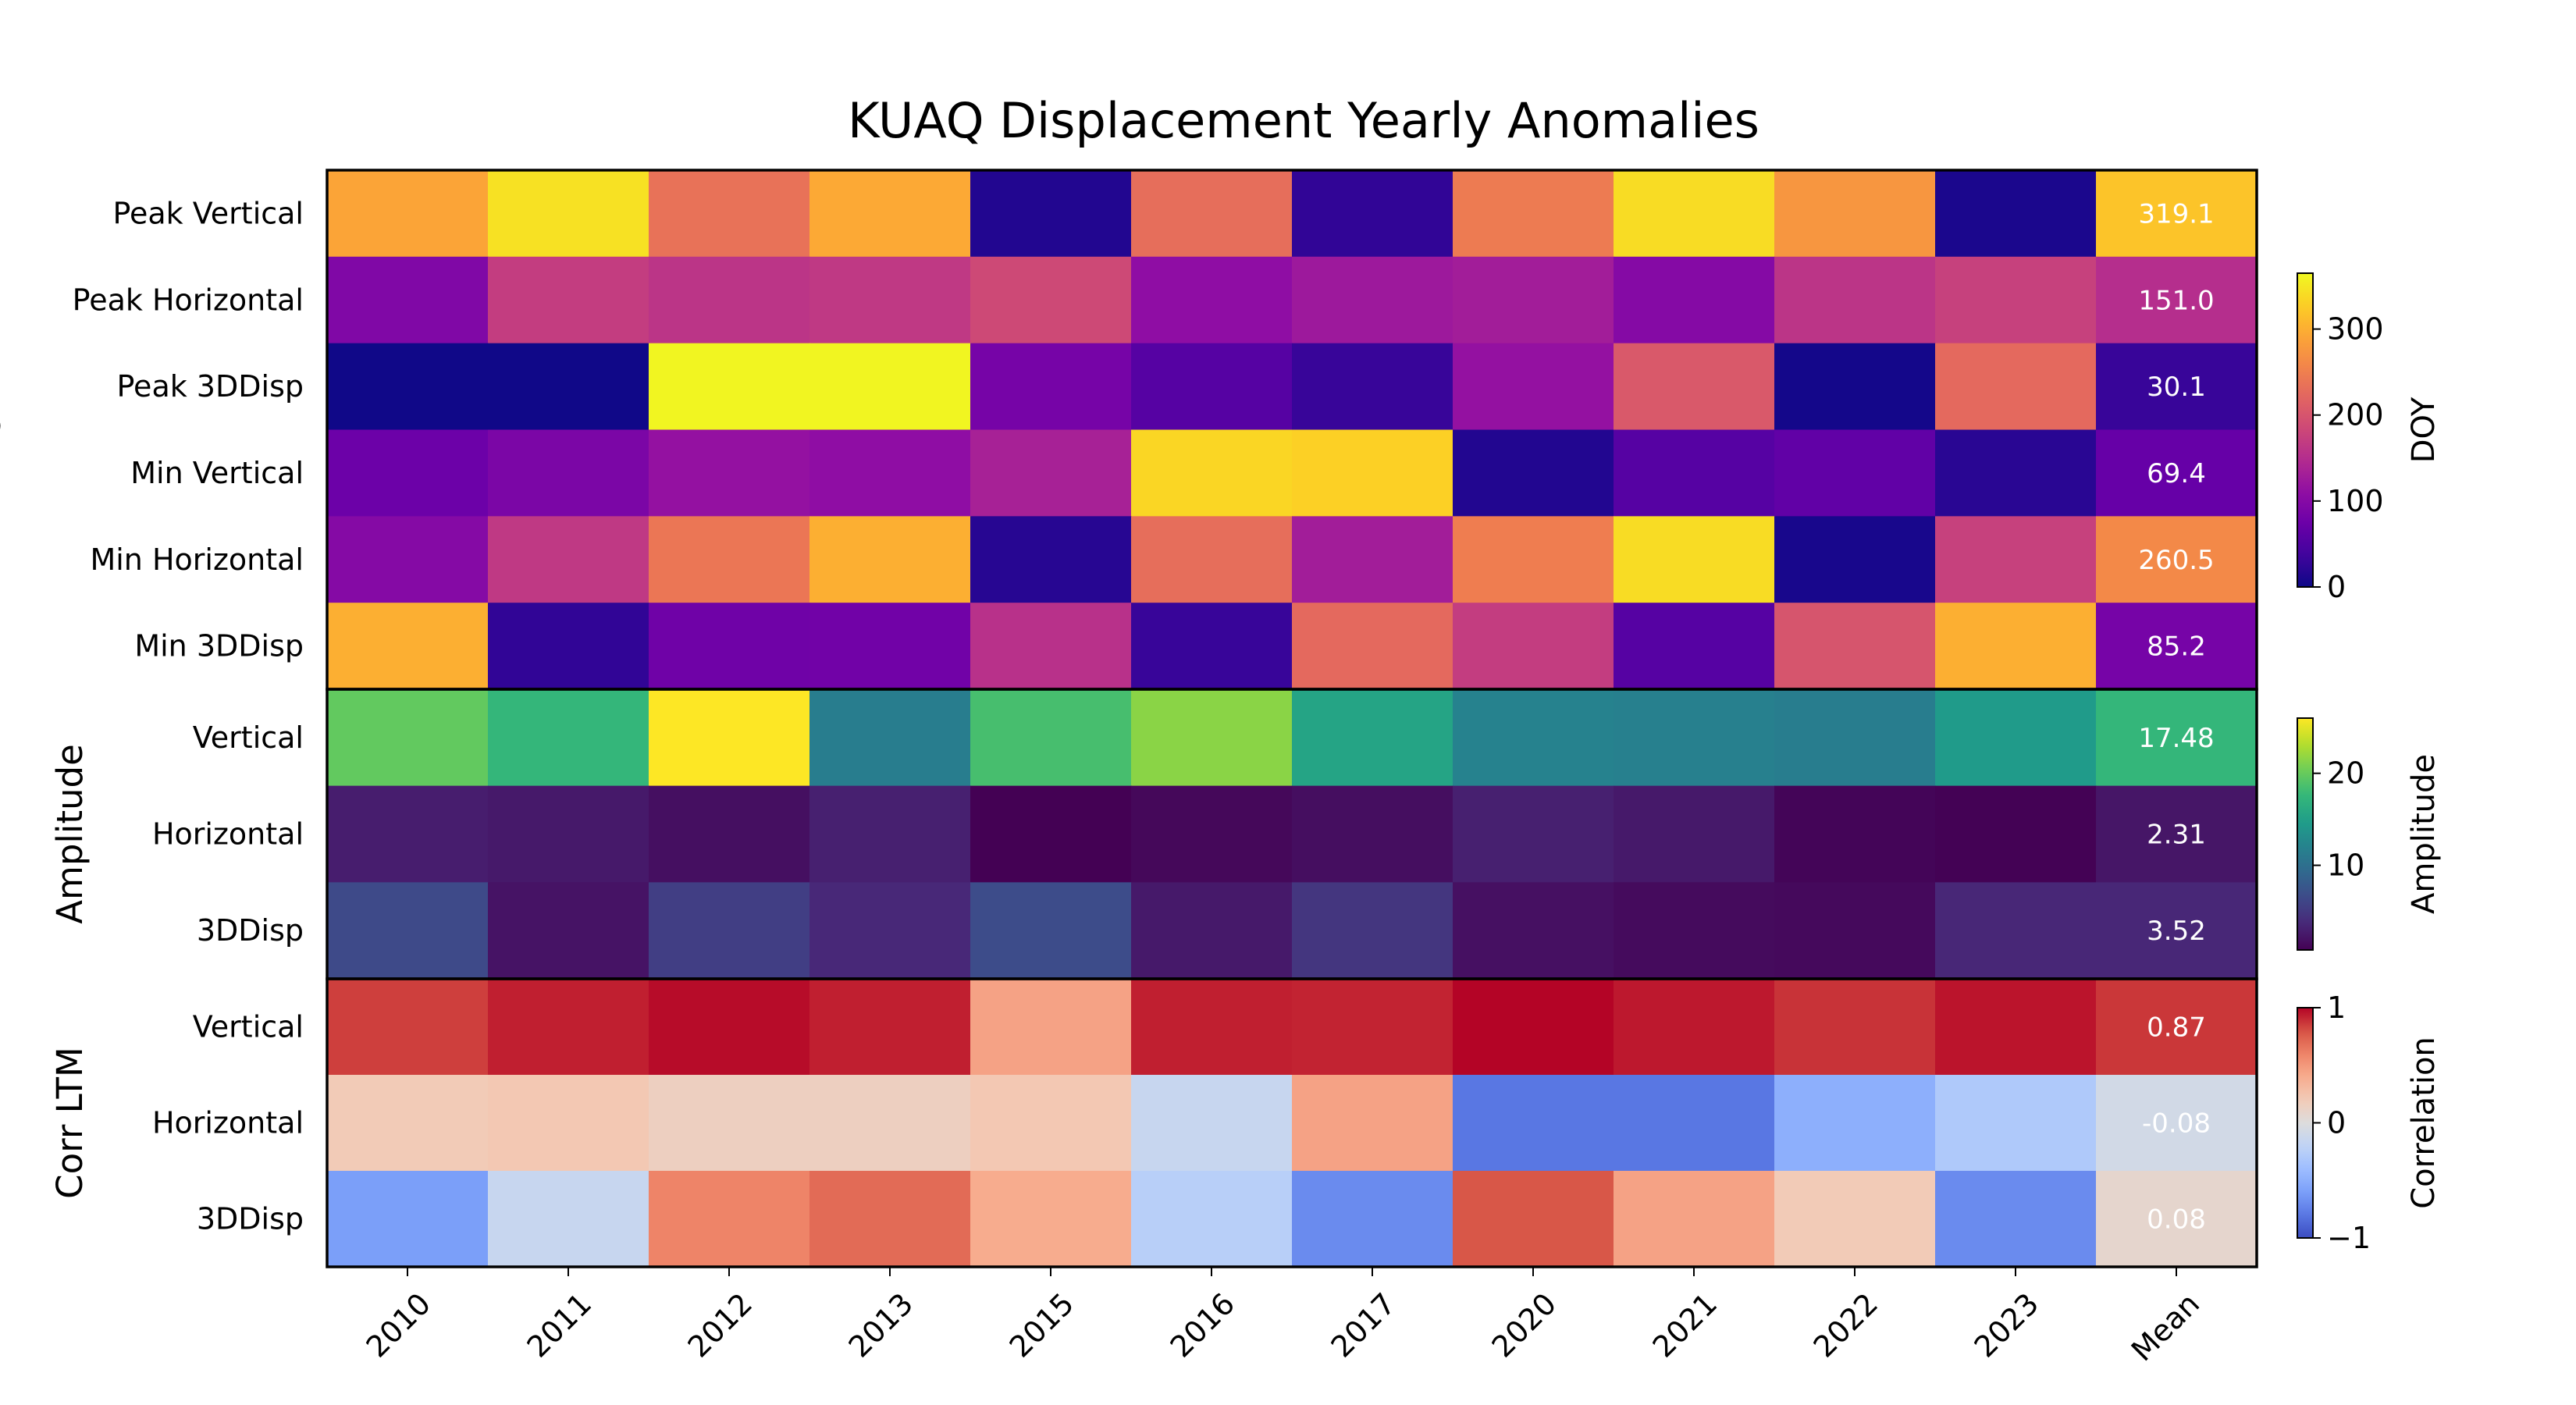 The height and width of the screenshot is (1405, 2576). I want to click on cell-corr-ltm-3ddisp-2020, so click(1533, 1220).